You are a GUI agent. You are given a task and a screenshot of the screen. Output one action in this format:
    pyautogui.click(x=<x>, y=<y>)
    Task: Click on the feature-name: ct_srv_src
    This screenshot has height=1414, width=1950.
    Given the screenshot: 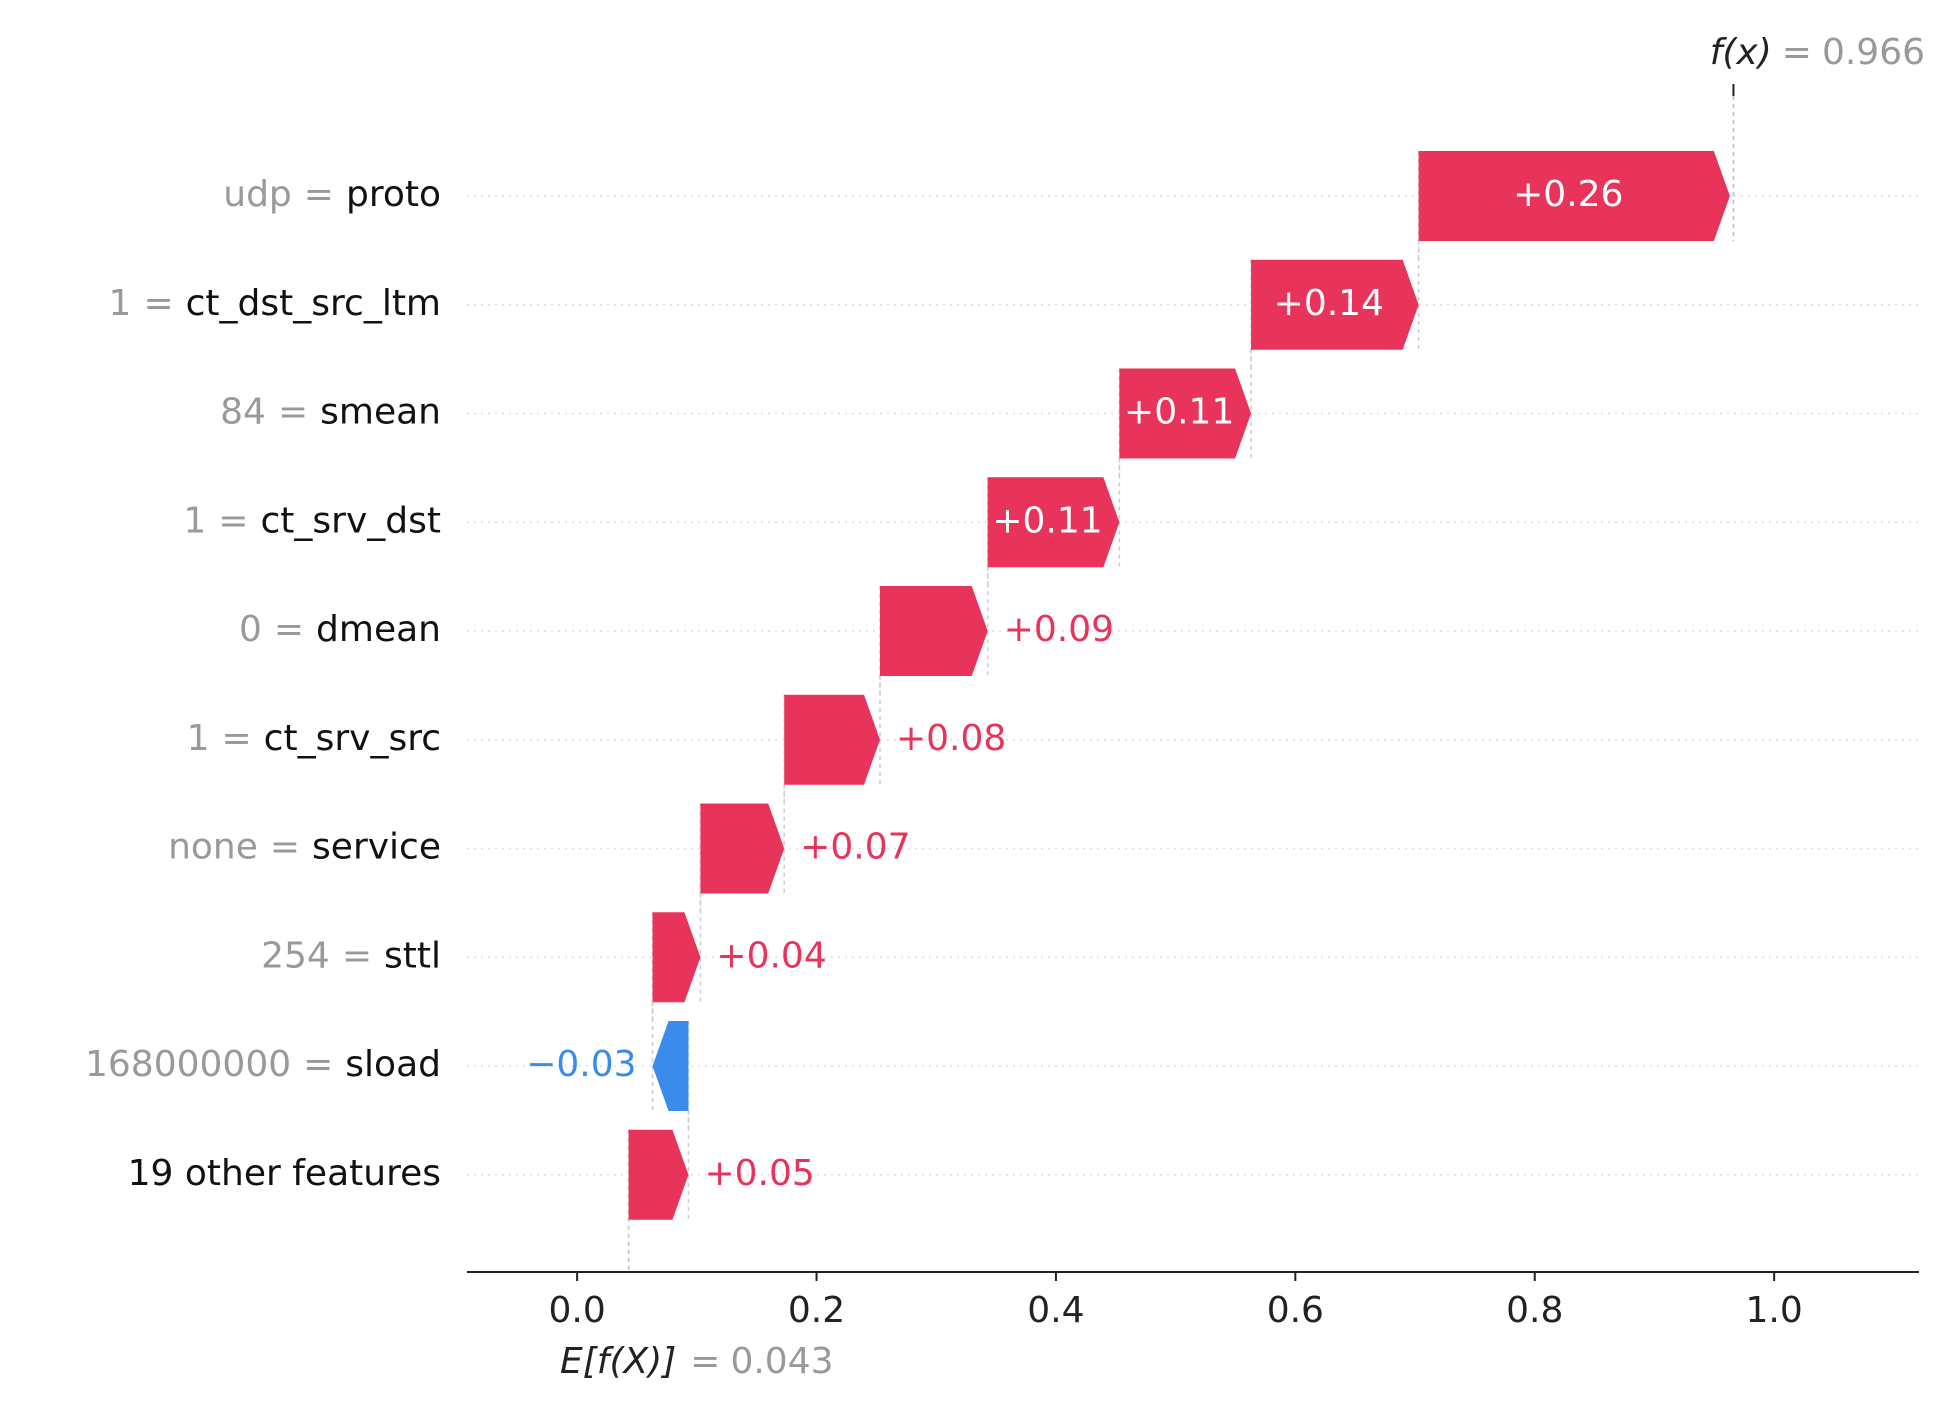 What is the action you would take?
    pyautogui.click(x=352, y=738)
    